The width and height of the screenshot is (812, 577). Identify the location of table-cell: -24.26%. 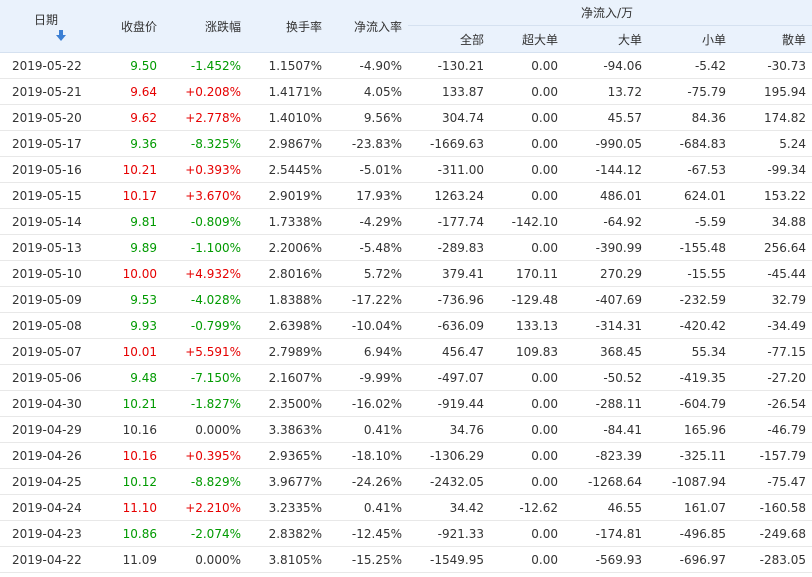
(368, 481).